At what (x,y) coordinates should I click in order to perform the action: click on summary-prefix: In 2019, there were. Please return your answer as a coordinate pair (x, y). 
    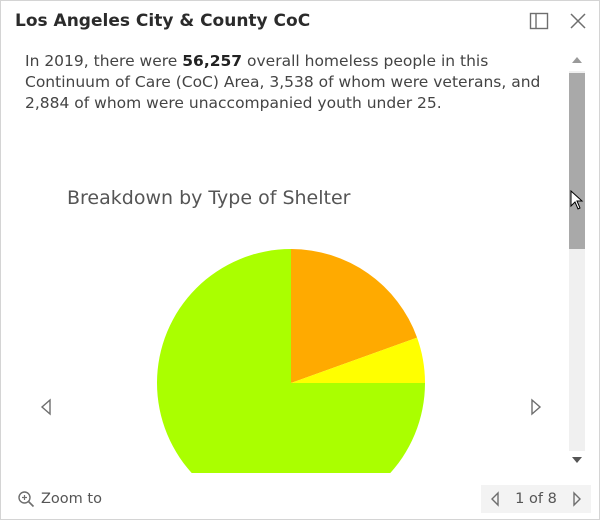
    Looking at the image, I should click on (104, 61).